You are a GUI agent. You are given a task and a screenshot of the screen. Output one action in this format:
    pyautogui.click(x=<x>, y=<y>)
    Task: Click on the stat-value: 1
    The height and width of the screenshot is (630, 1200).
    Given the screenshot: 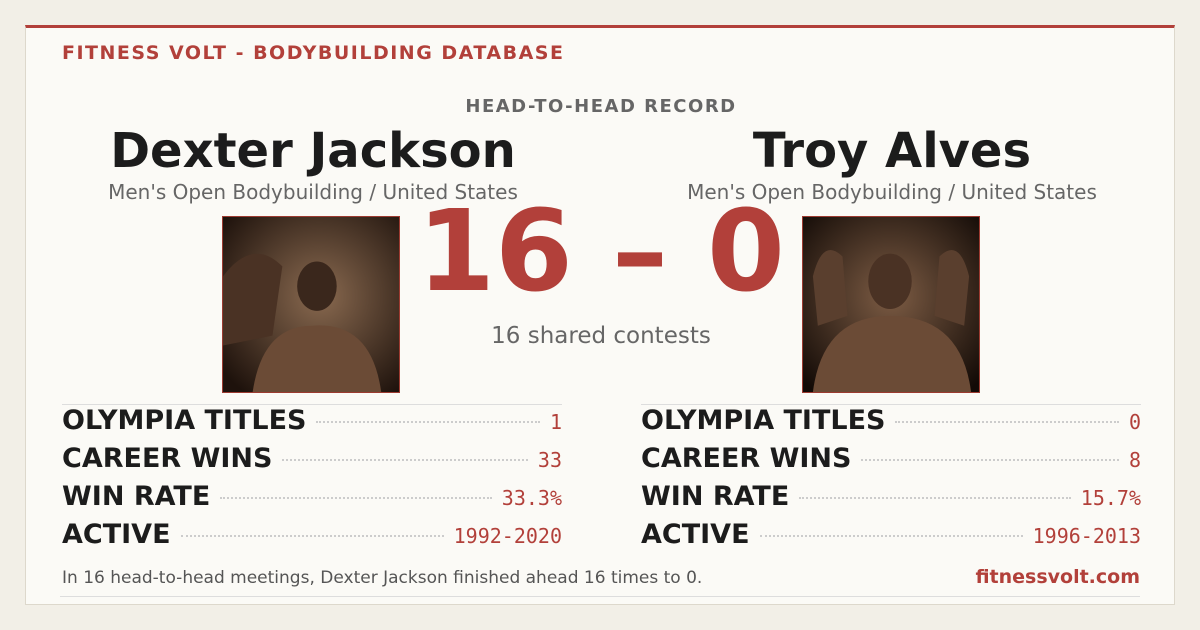 What is the action you would take?
    pyautogui.click(x=555, y=422)
    